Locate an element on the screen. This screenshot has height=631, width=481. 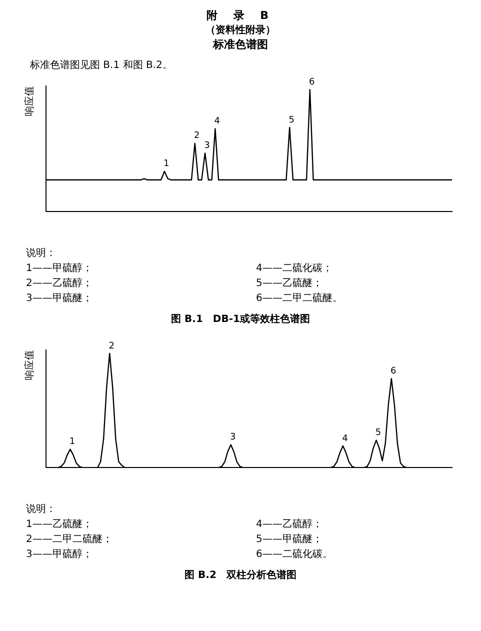
text: 2——二甲二硫醚； is located at coordinates (70, 539).